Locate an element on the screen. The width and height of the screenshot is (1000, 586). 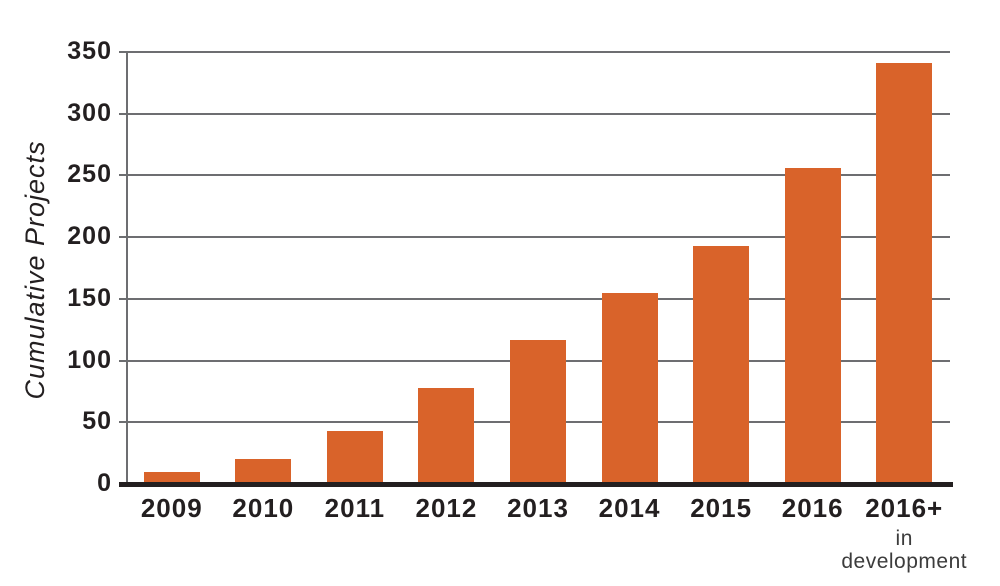
x-tick-label-2010: 2010 is located at coordinates (263, 508).